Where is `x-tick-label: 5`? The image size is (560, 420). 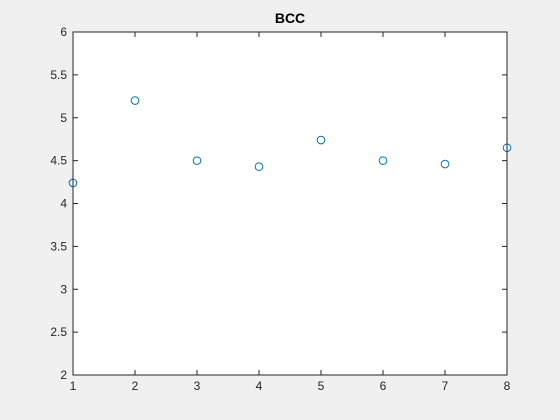 x-tick-label: 5 is located at coordinates (321, 386).